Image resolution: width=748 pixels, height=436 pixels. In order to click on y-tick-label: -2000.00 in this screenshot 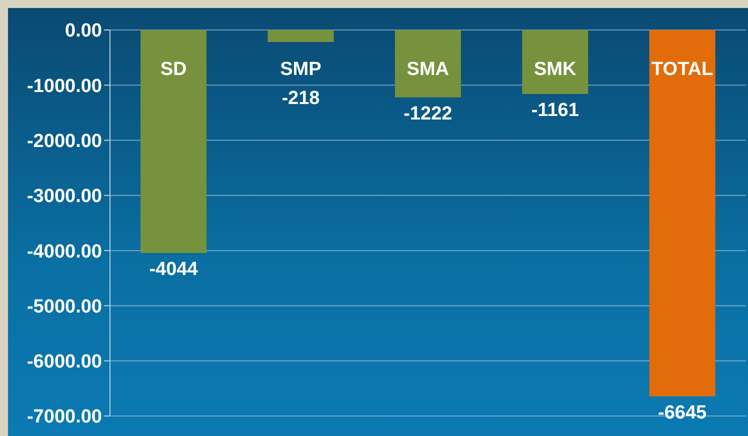, I will do `click(64, 141)`.